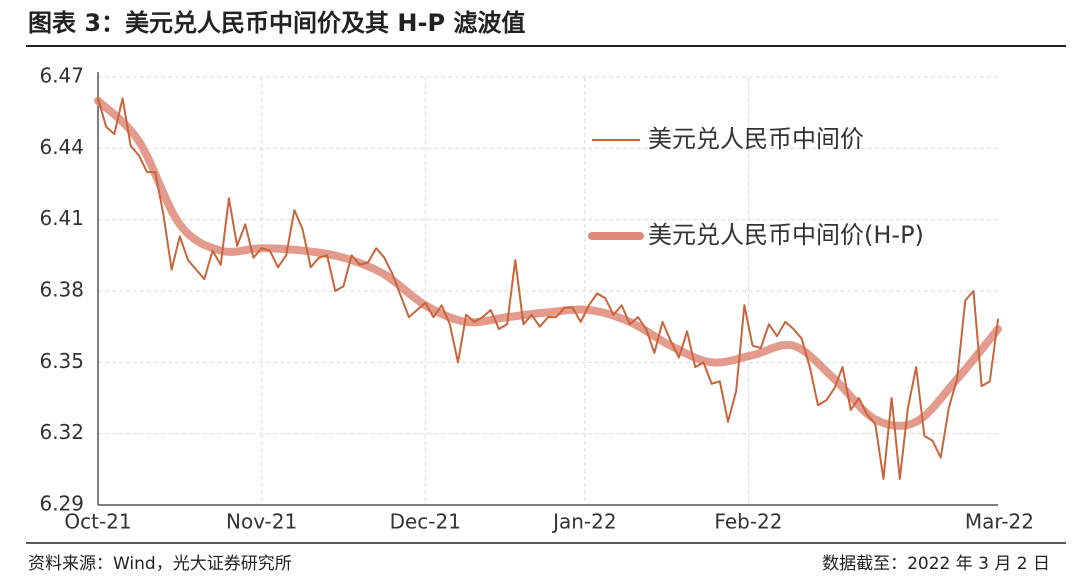  Describe the element at coordinates (748, 522) in the screenshot. I see `x-tick-label: Feb-22` at that location.